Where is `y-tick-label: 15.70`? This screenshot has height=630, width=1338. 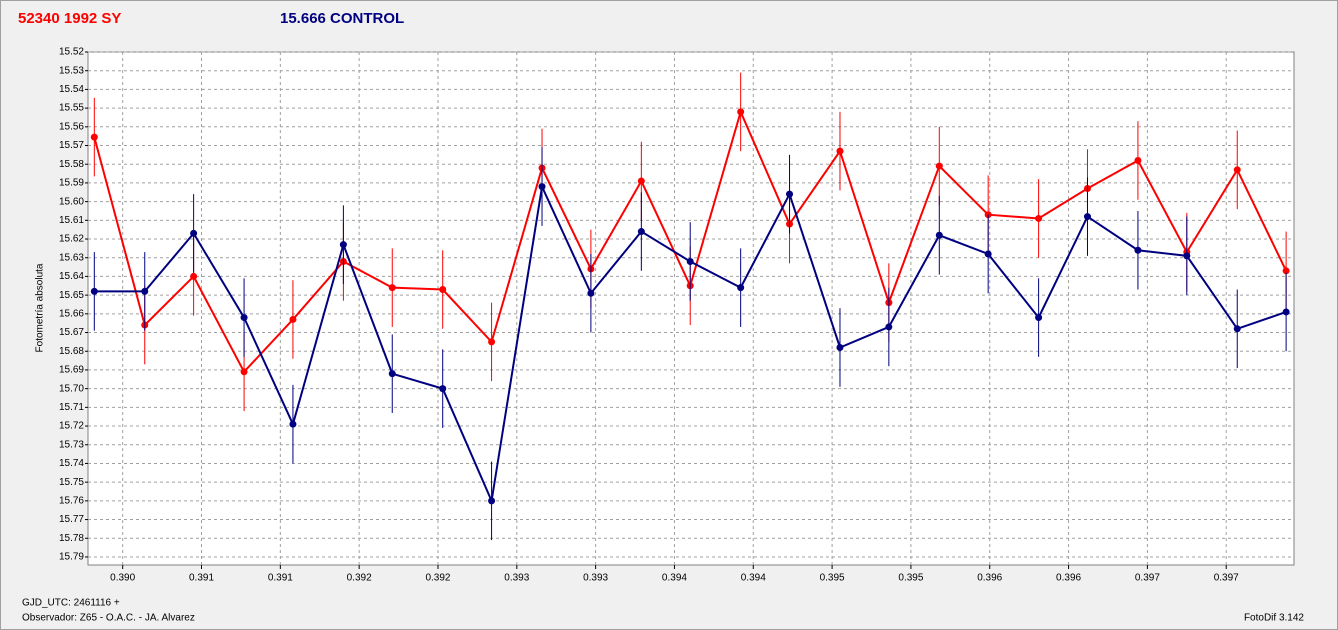
y-tick-label: 15.70 is located at coordinates (71, 388).